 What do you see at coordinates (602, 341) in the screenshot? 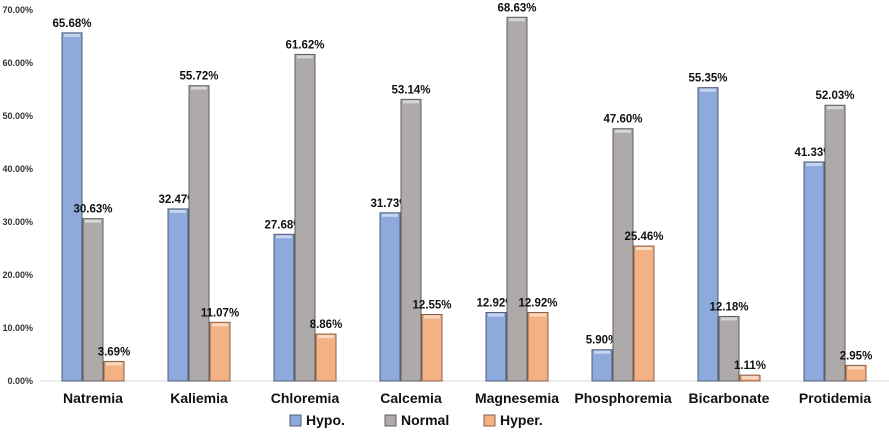
I see `data-label: 5.90%` at bounding box center [602, 341].